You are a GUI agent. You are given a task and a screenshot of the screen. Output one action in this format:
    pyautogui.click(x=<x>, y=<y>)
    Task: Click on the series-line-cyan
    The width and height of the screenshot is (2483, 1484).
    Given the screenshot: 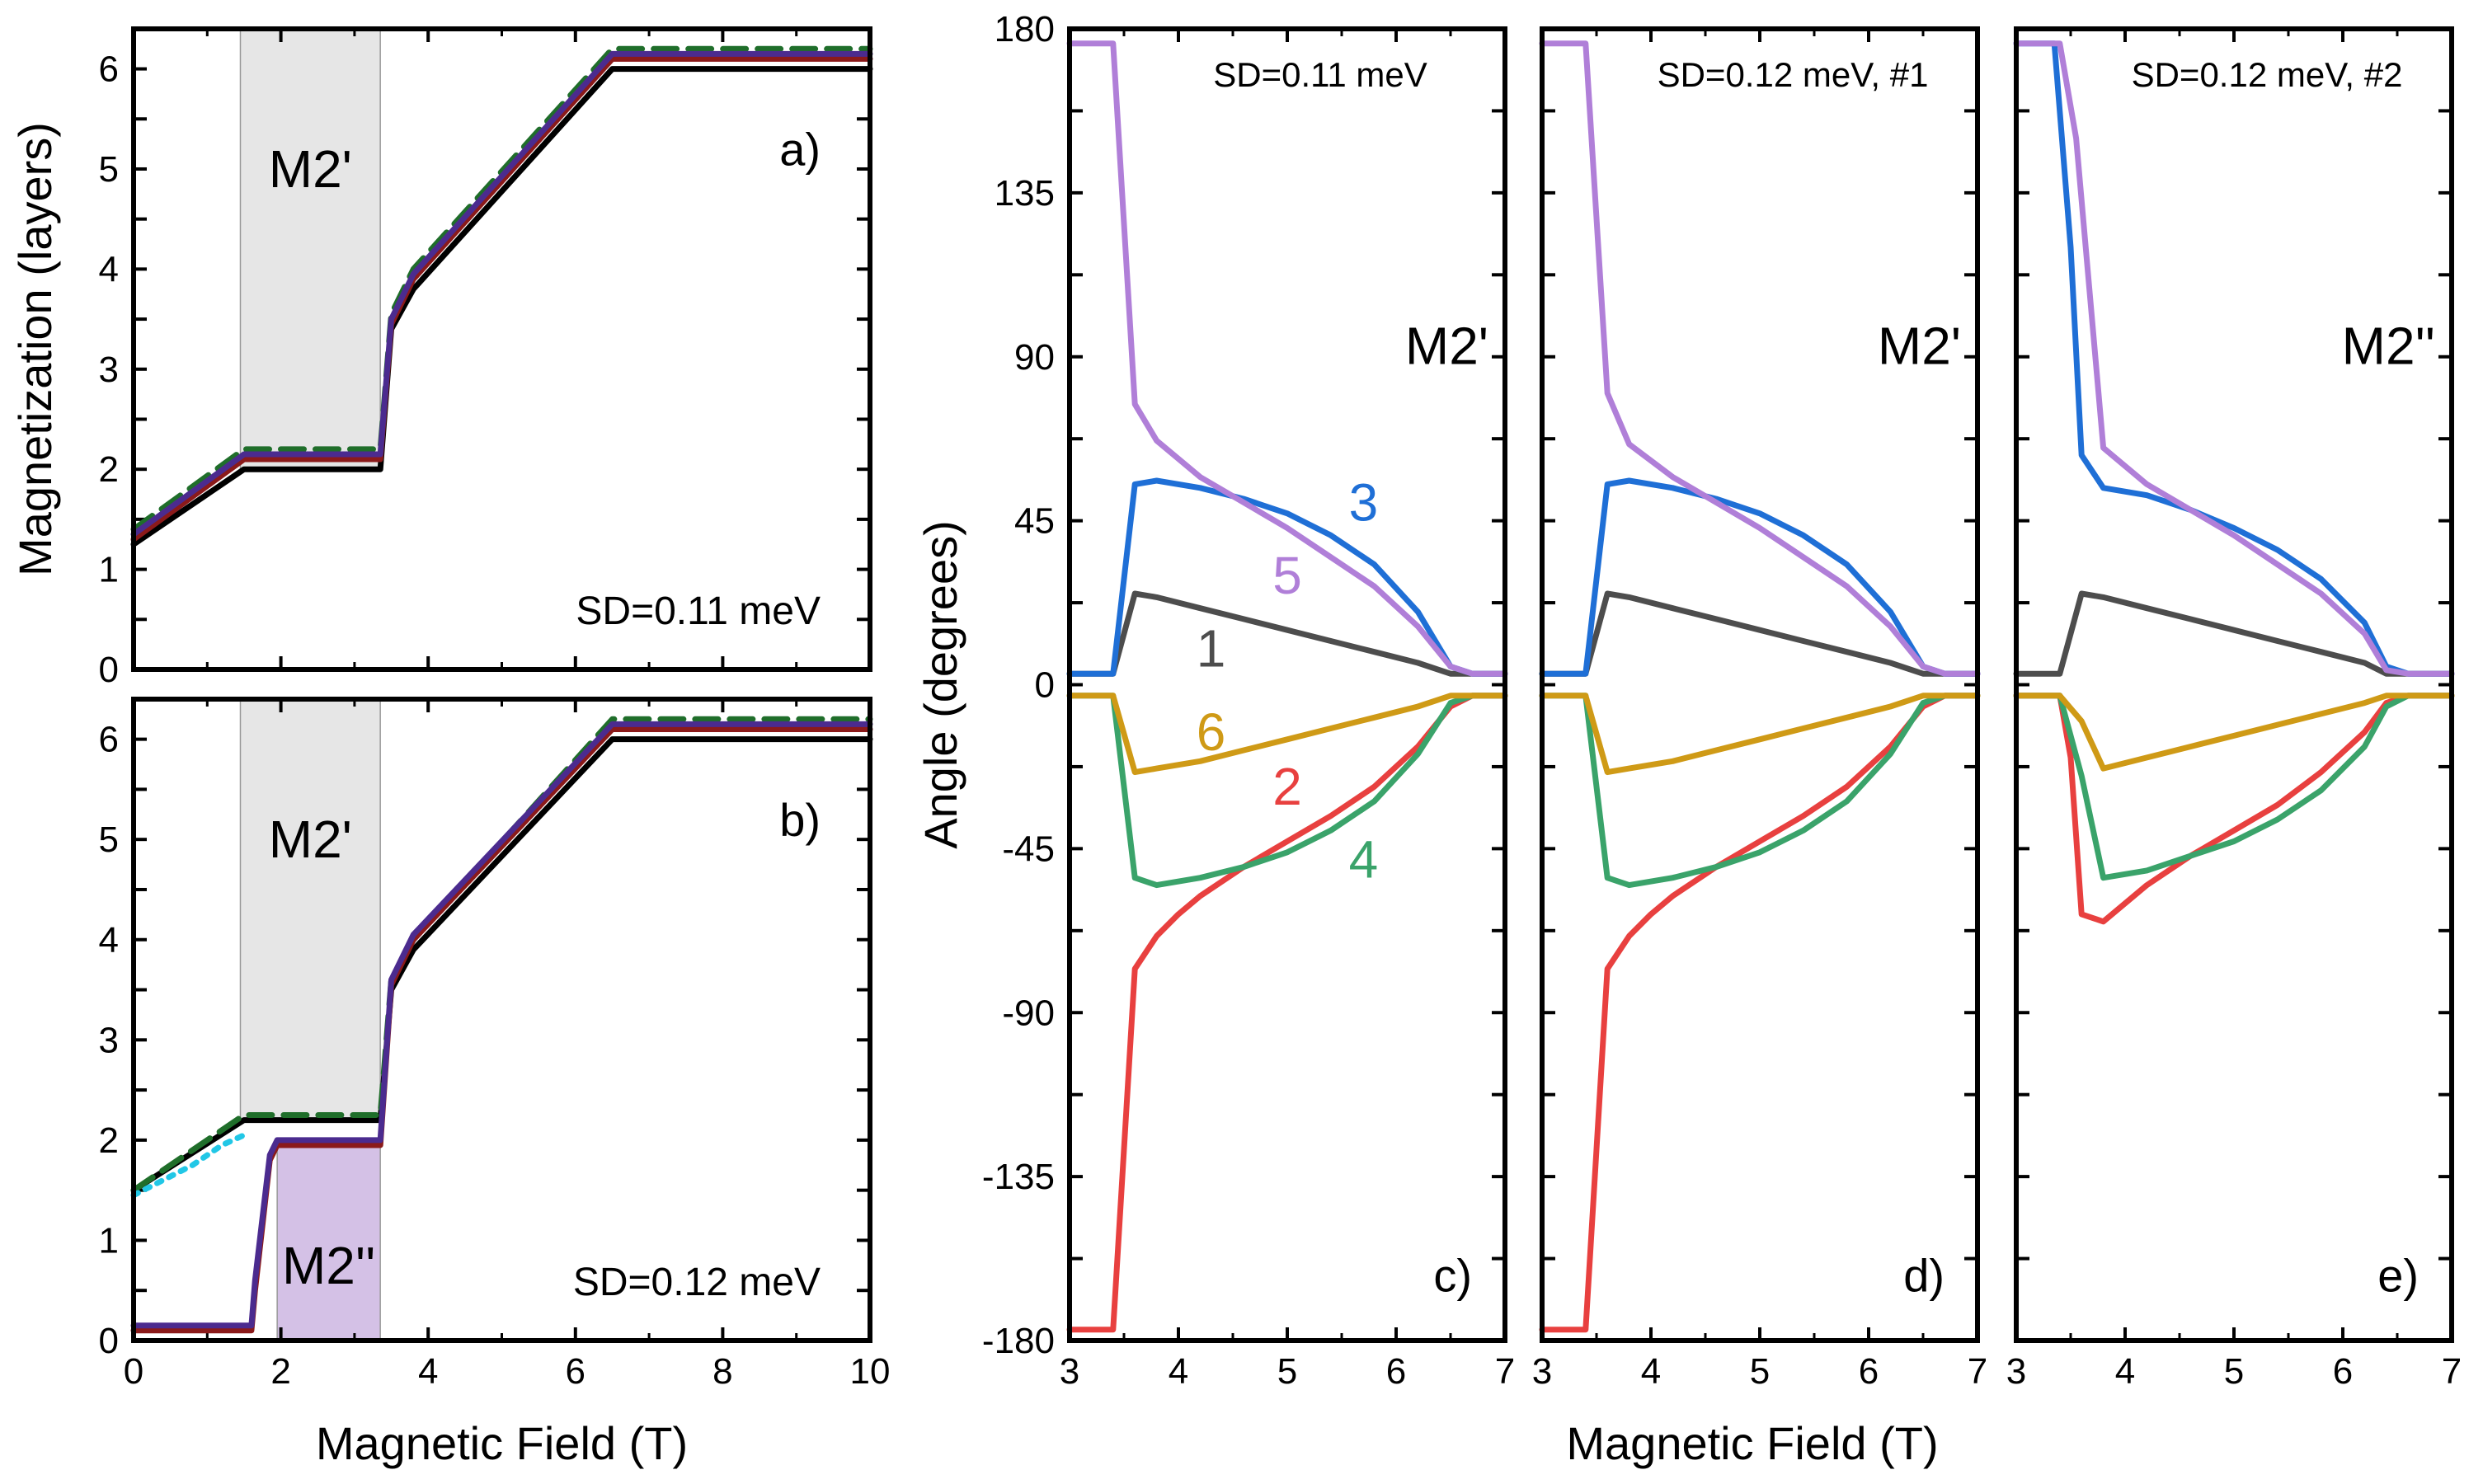 What is the action you would take?
    pyautogui.click(x=188, y=1165)
    